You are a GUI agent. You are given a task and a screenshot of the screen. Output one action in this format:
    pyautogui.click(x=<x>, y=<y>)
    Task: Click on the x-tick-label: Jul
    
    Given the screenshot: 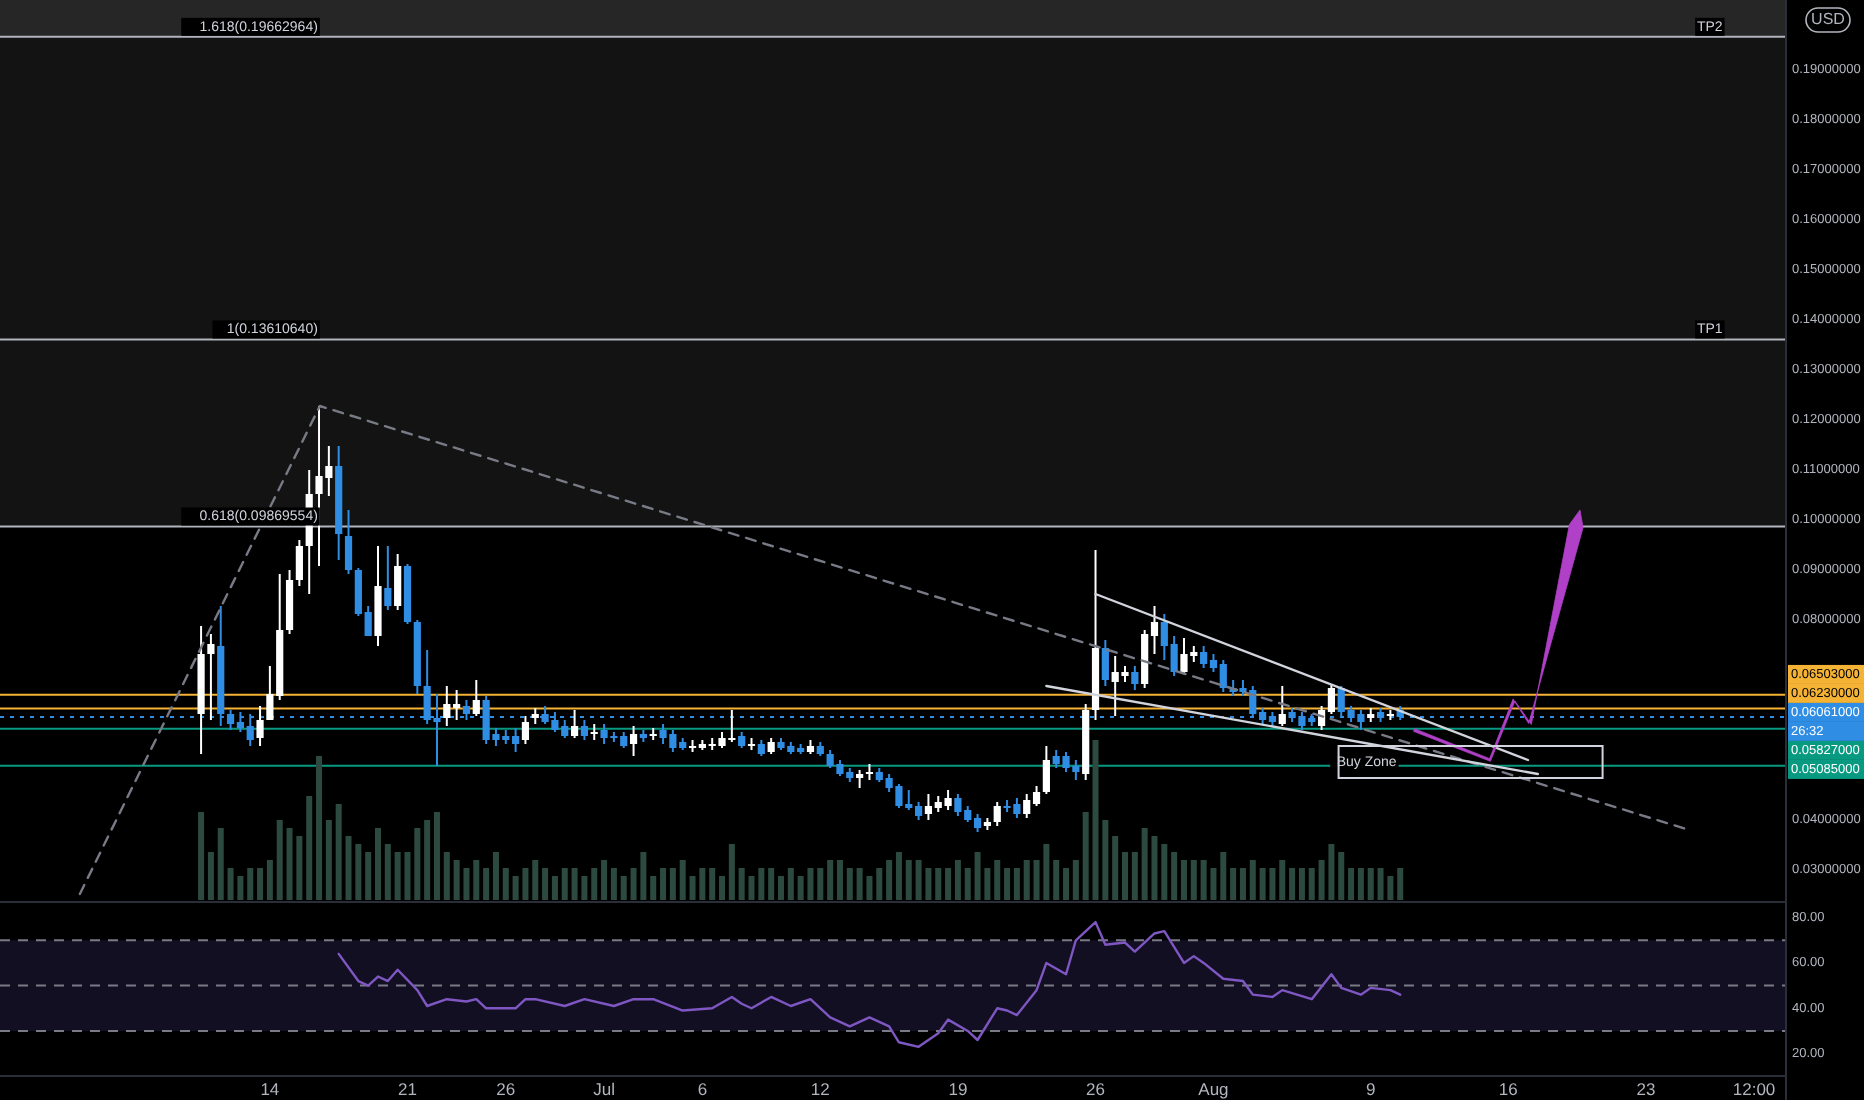 What is the action you would take?
    pyautogui.click(x=604, y=1088)
    